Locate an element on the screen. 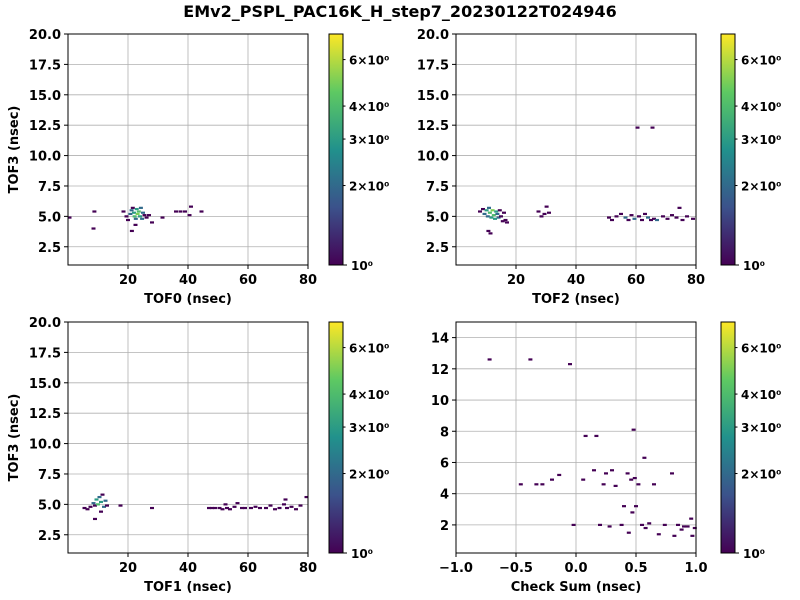  x-axis-label: TOF2 (nsec) is located at coordinates (576, 299).